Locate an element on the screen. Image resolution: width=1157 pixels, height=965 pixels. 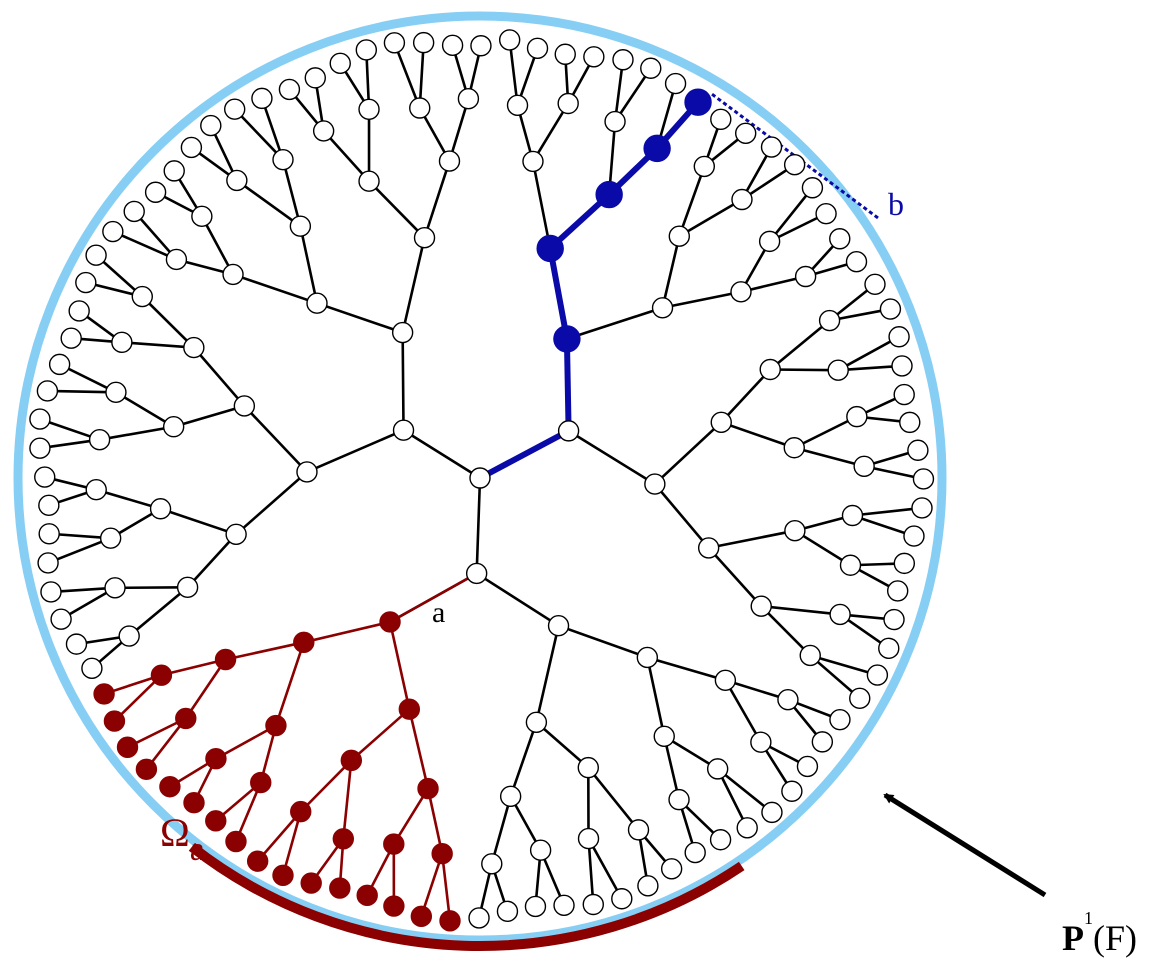
omega-subscript: a is located at coordinates (197, 849).